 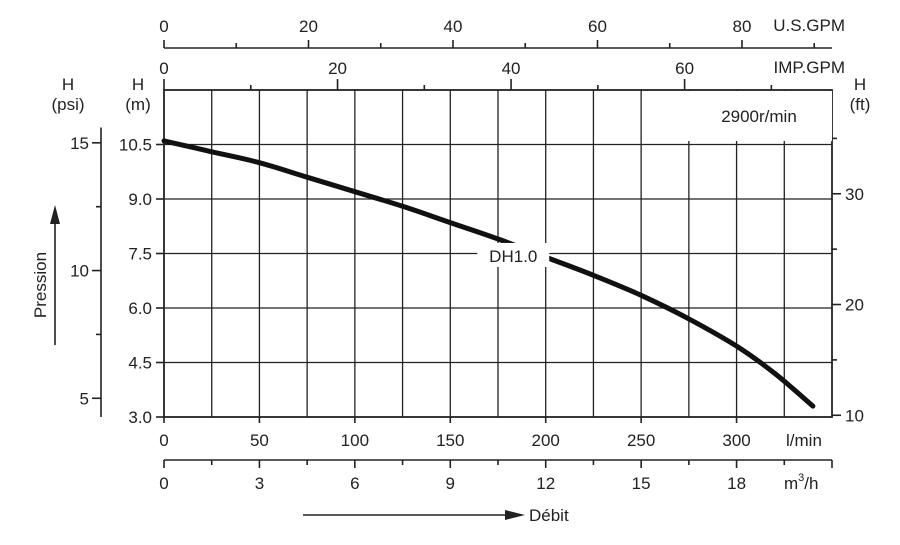 I want to click on m3h-unit-label: m3/h, so click(x=801, y=482).